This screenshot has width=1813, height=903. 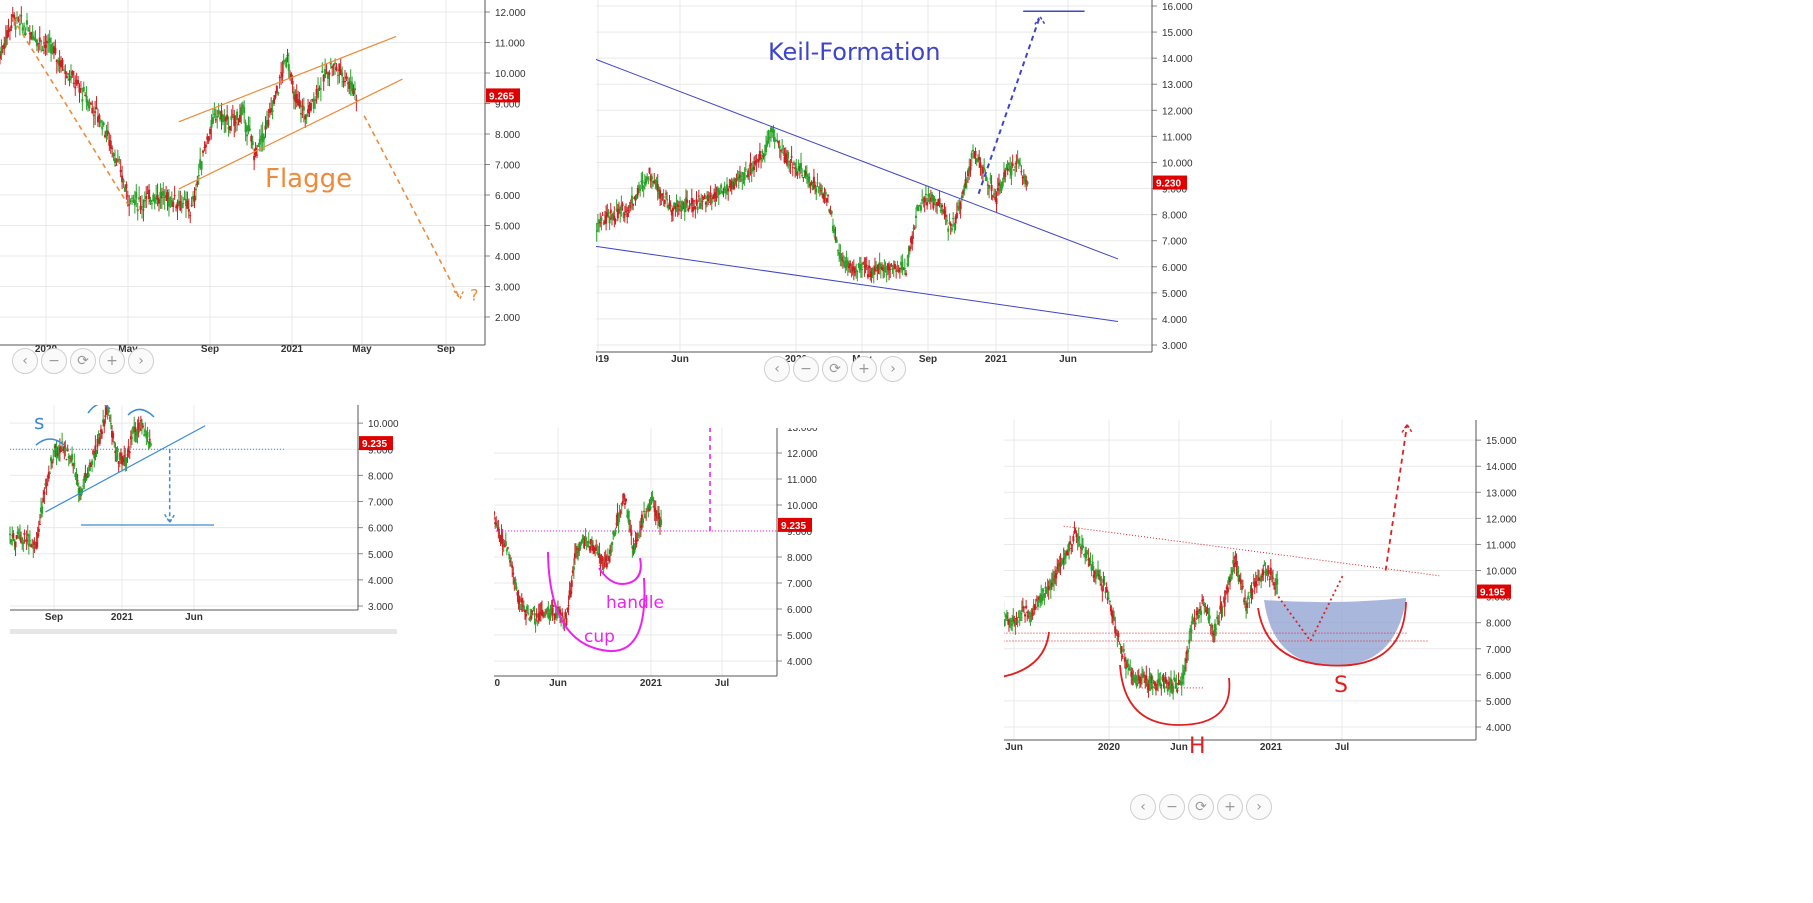 I want to click on last-price-label: 9.230, so click(x=1168, y=184).